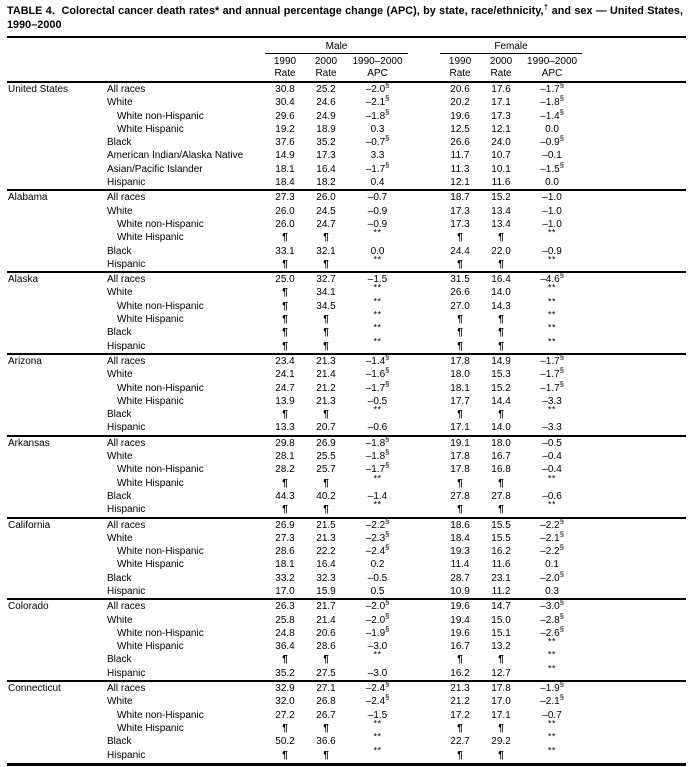  Describe the element at coordinates (326, 591) in the screenshot. I see `male-2000-rate: 15.9` at that location.